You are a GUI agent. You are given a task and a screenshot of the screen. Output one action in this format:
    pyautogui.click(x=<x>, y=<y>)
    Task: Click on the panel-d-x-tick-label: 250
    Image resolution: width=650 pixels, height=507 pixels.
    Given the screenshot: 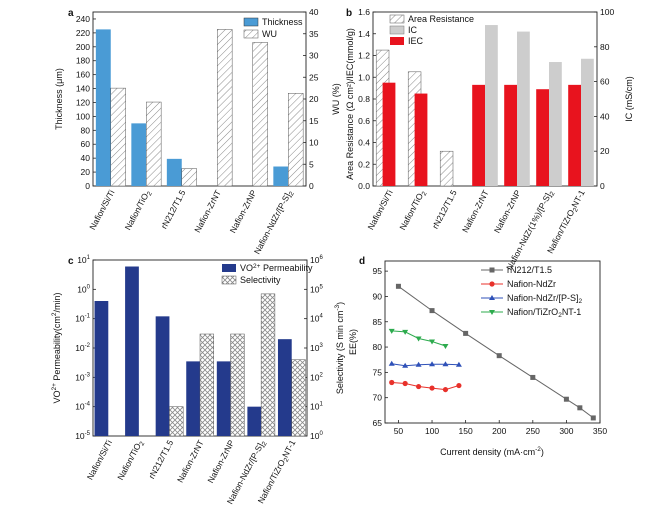 What is the action you would take?
    pyautogui.click(x=533, y=431)
    